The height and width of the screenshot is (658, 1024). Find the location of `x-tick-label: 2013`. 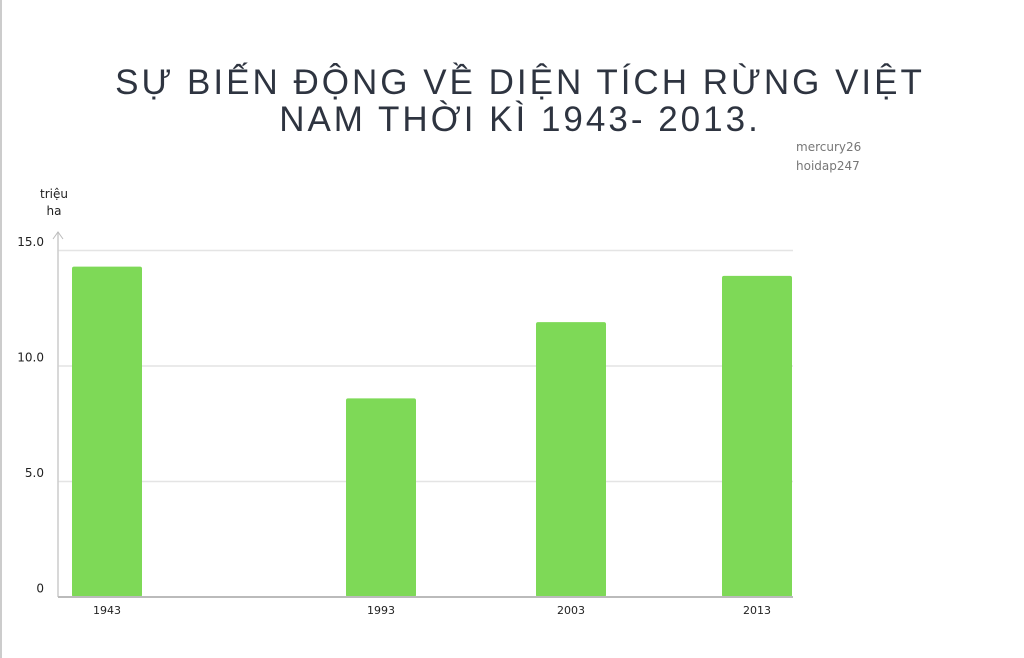

x-tick-label: 2013 is located at coordinates (757, 610).